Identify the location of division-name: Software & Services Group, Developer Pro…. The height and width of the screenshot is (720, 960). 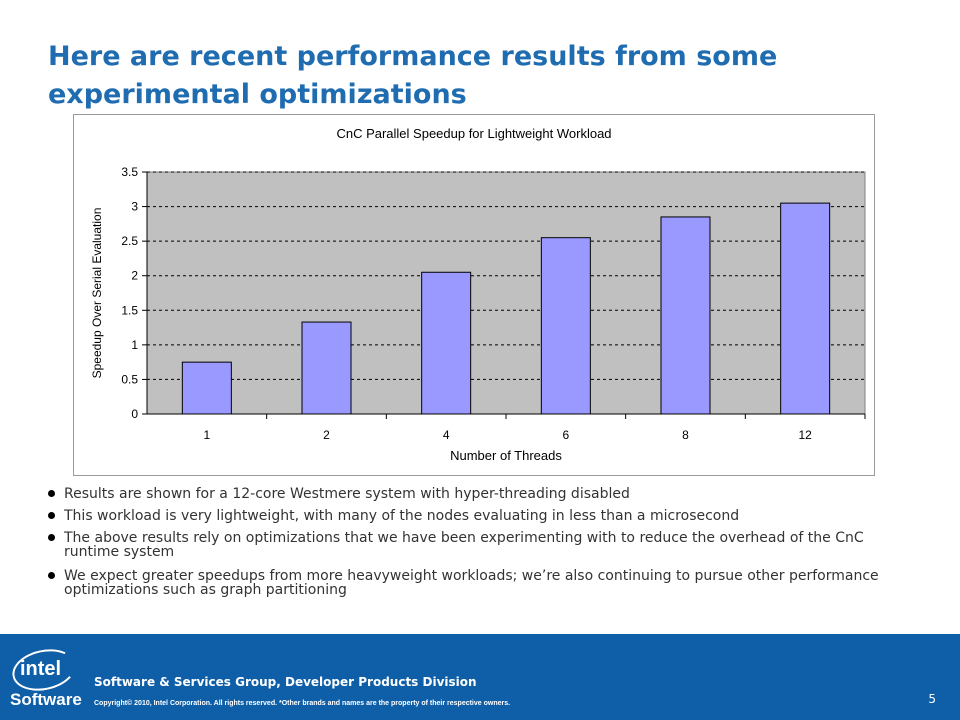
(285, 682).